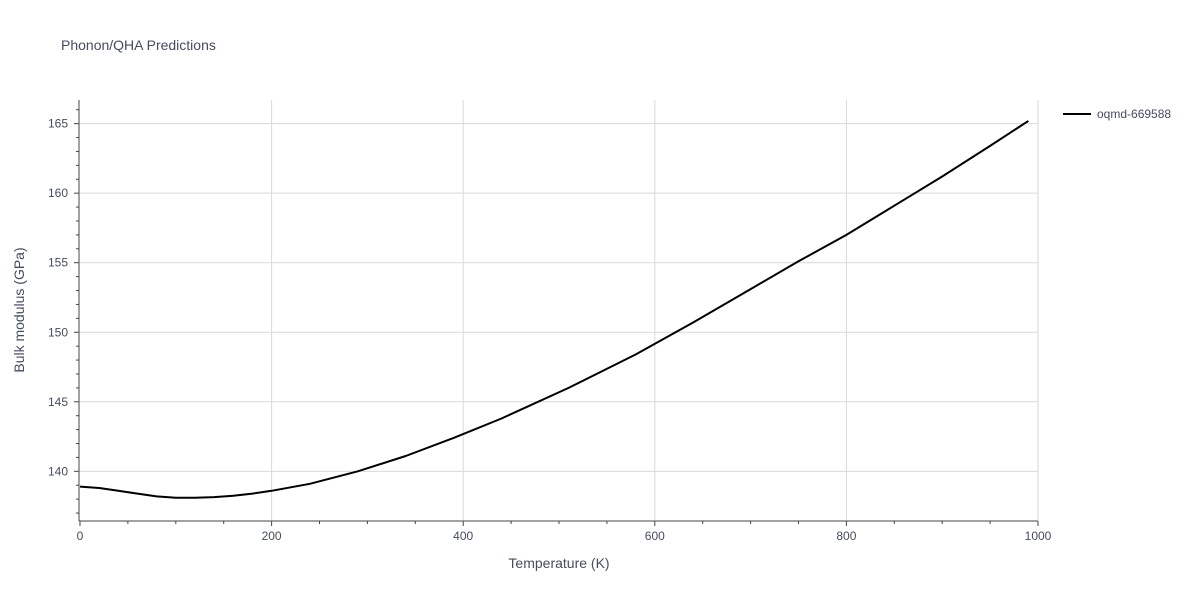 The width and height of the screenshot is (1200, 600). I want to click on y-tick-label: 165, so click(58, 124).